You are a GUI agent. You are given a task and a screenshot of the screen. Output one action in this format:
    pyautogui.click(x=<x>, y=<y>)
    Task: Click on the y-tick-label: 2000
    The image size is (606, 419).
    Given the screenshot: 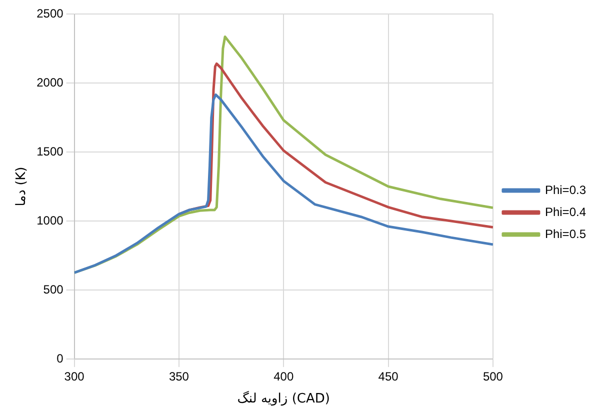 What is the action you would take?
    pyautogui.click(x=50, y=82)
    